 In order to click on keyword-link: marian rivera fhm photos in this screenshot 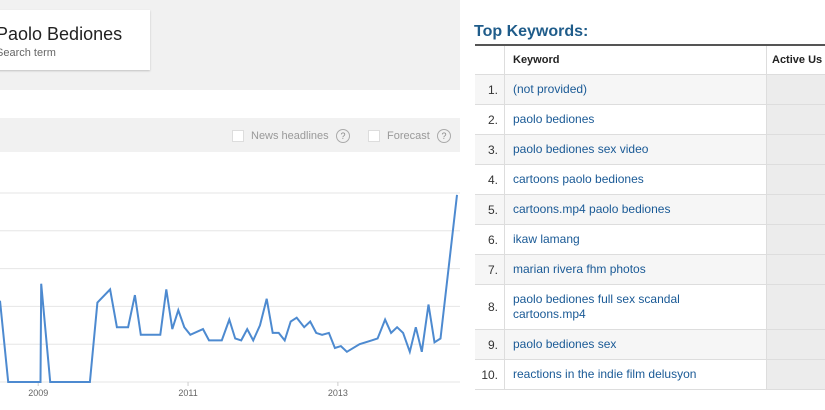, I will do `click(579, 269)`.